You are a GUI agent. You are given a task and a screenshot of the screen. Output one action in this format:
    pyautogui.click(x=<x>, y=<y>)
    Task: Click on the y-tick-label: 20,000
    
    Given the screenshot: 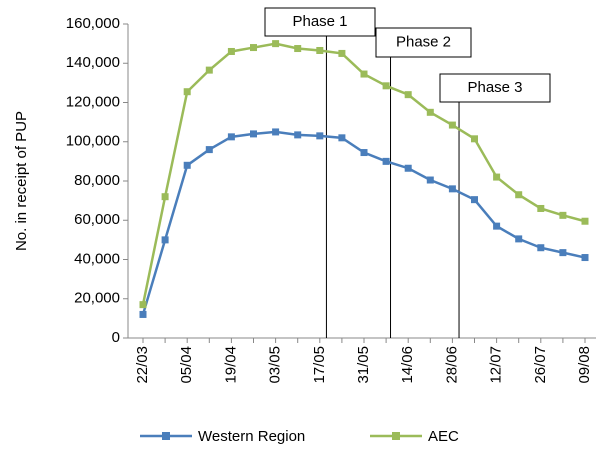 What is the action you would take?
    pyautogui.click(x=97, y=298)
    